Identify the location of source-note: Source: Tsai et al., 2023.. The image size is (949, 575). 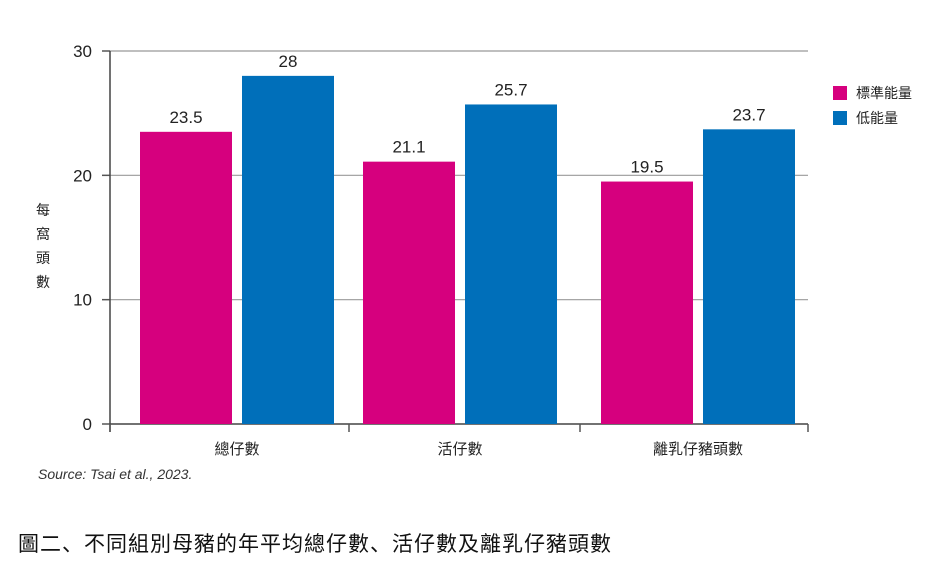
(115, 474).